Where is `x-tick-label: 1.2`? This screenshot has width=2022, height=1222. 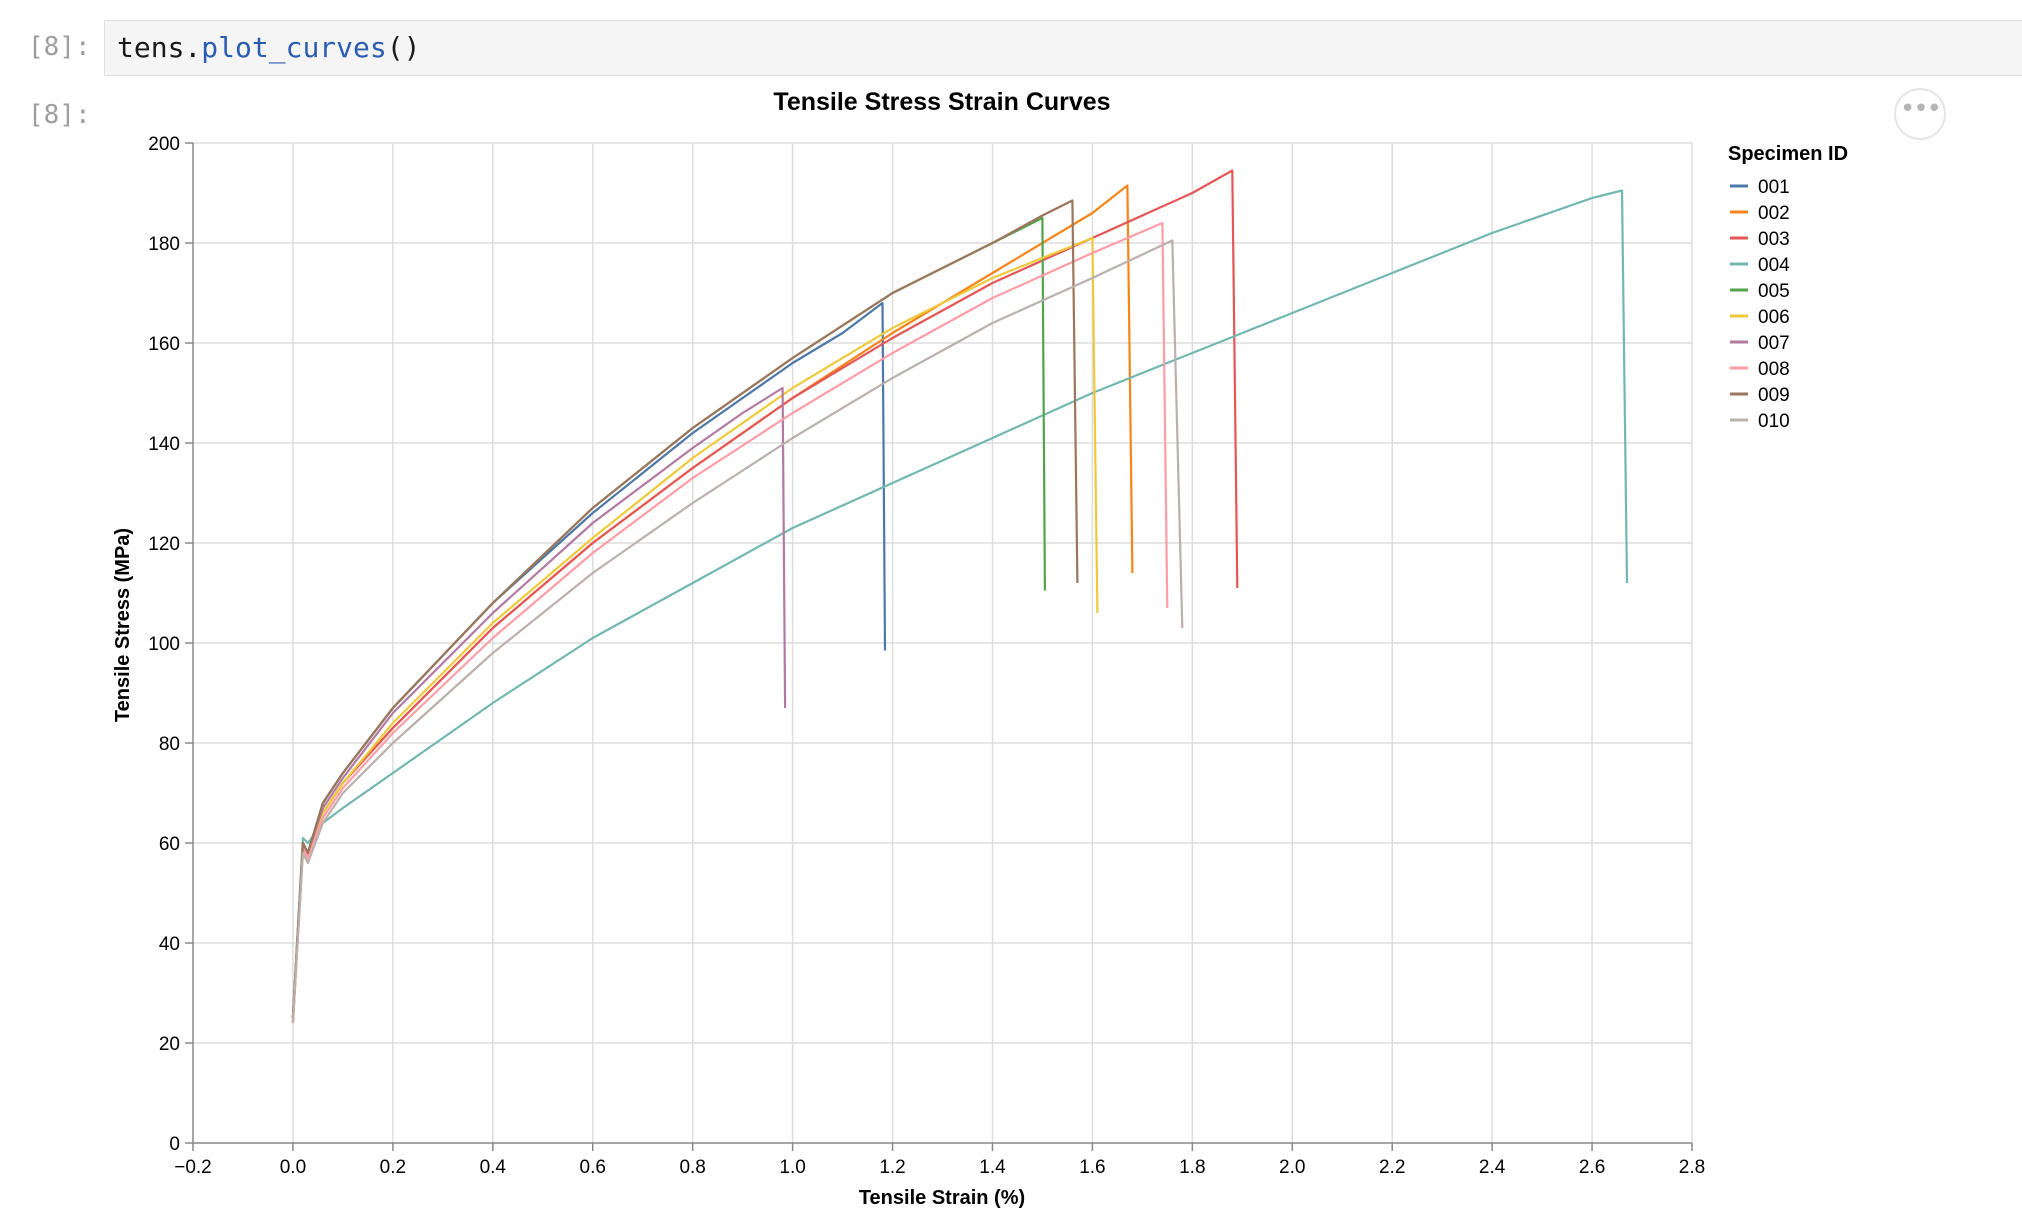
x-tick-label: 1.2 is located at coordinates (892, 1167).